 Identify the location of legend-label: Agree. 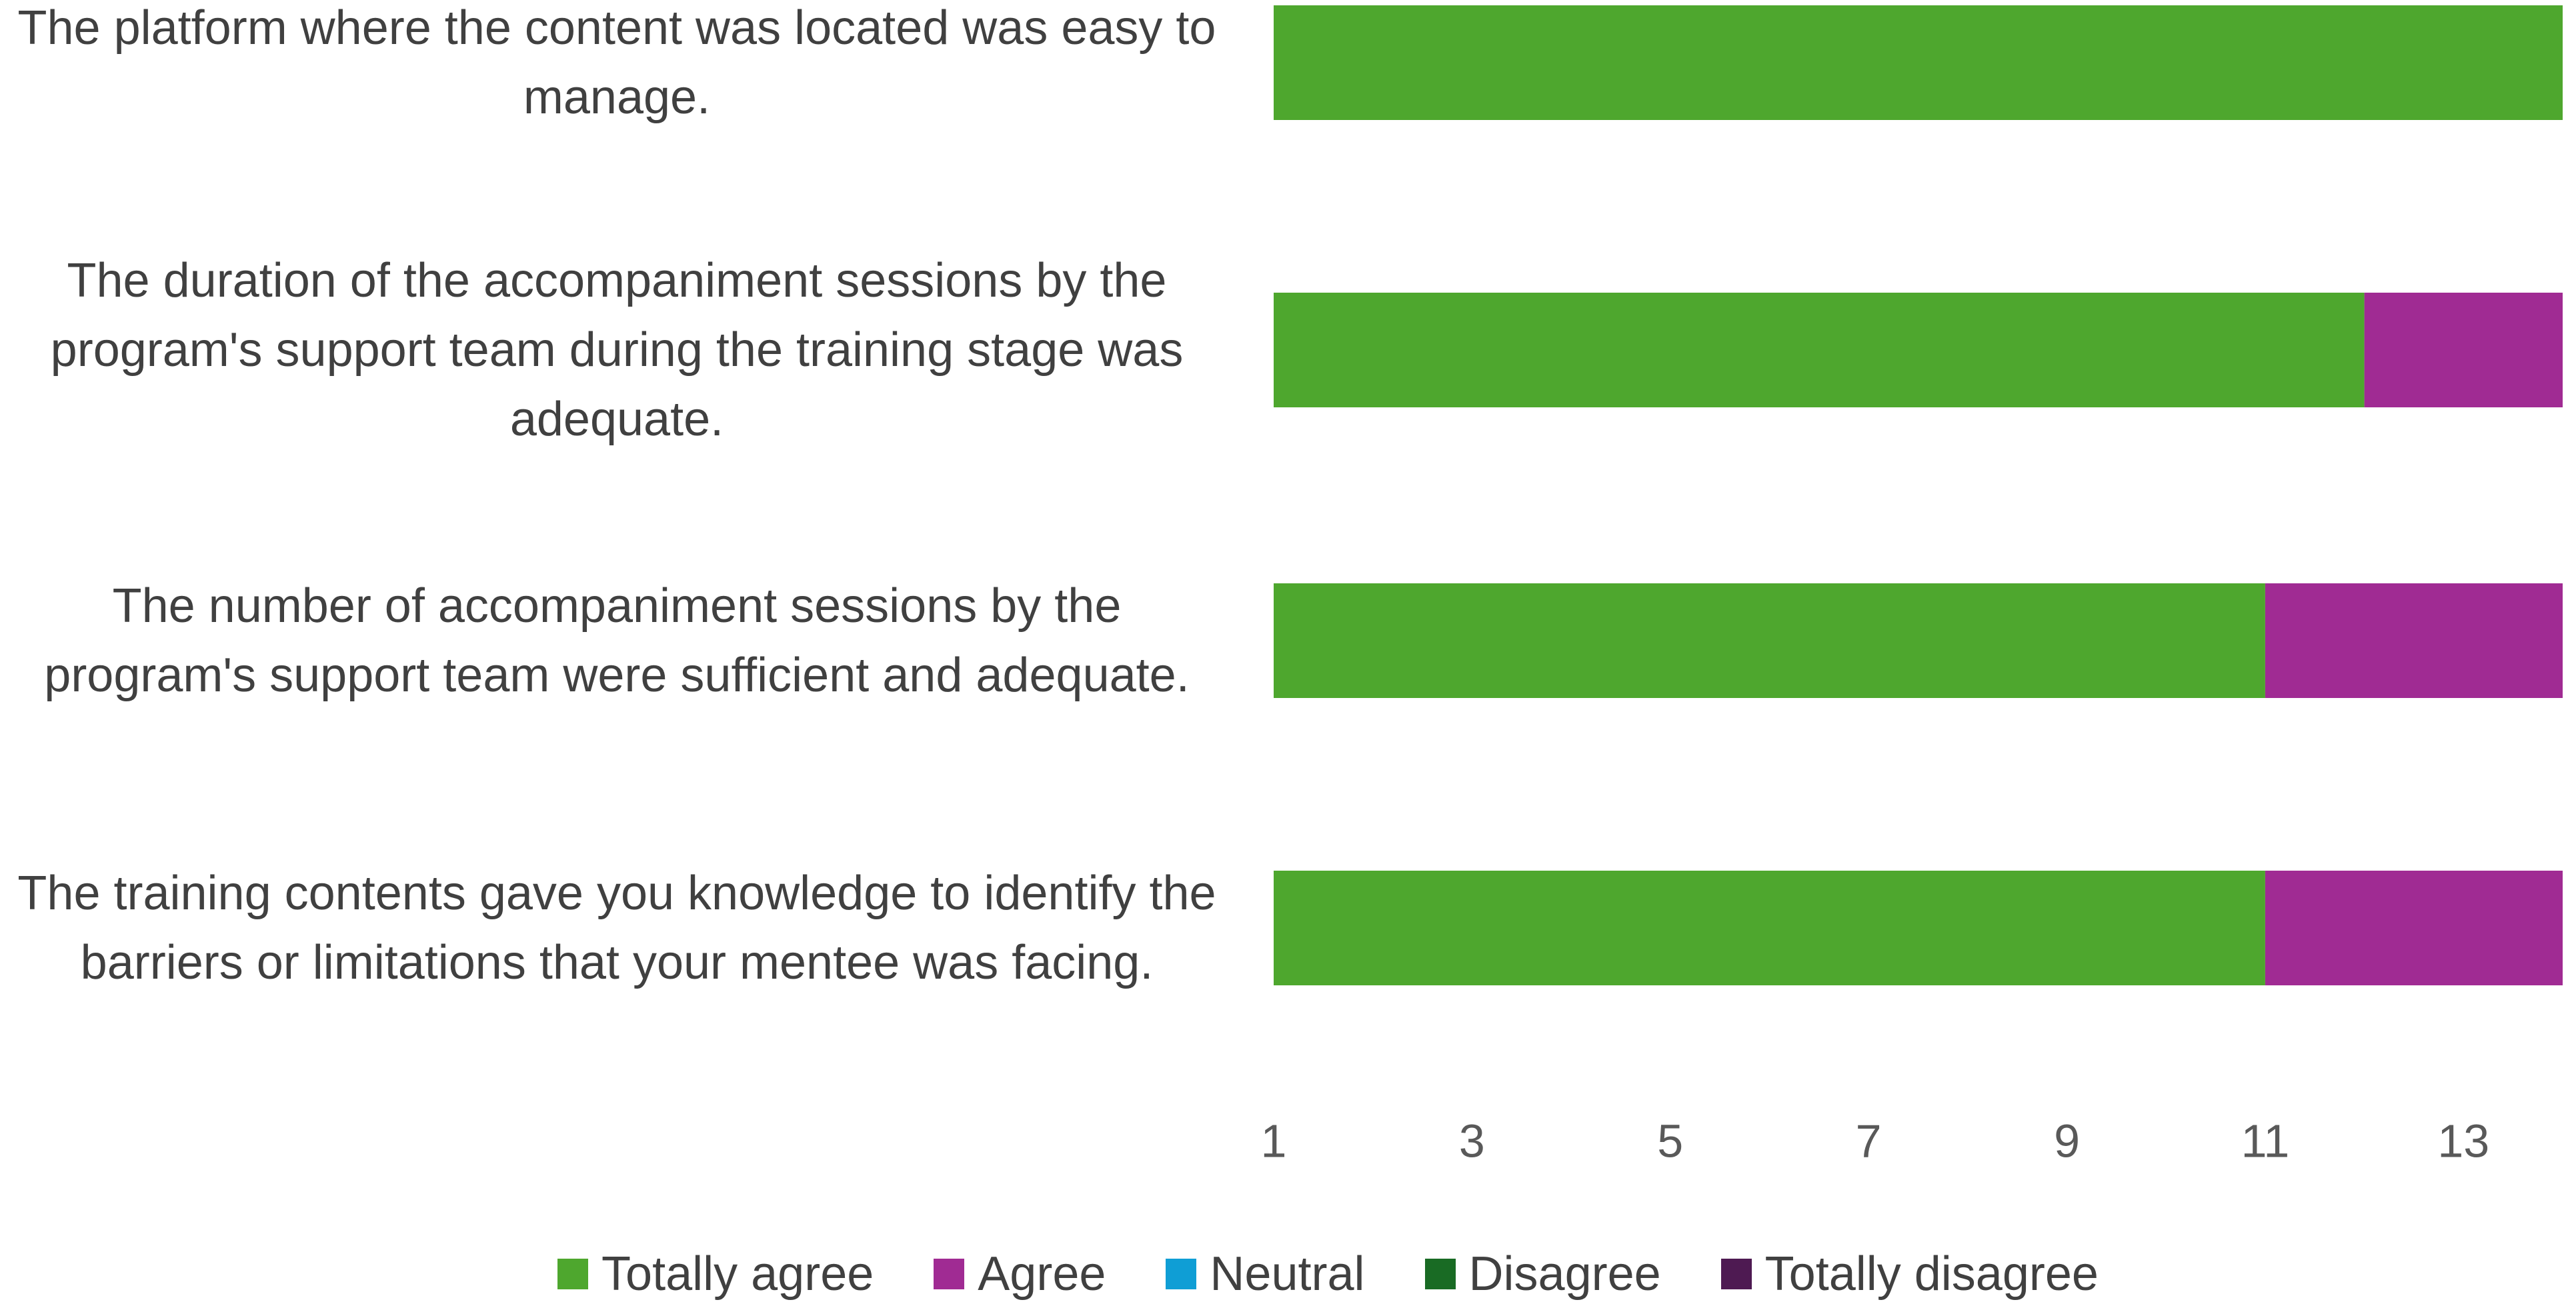
(1042, 1274).